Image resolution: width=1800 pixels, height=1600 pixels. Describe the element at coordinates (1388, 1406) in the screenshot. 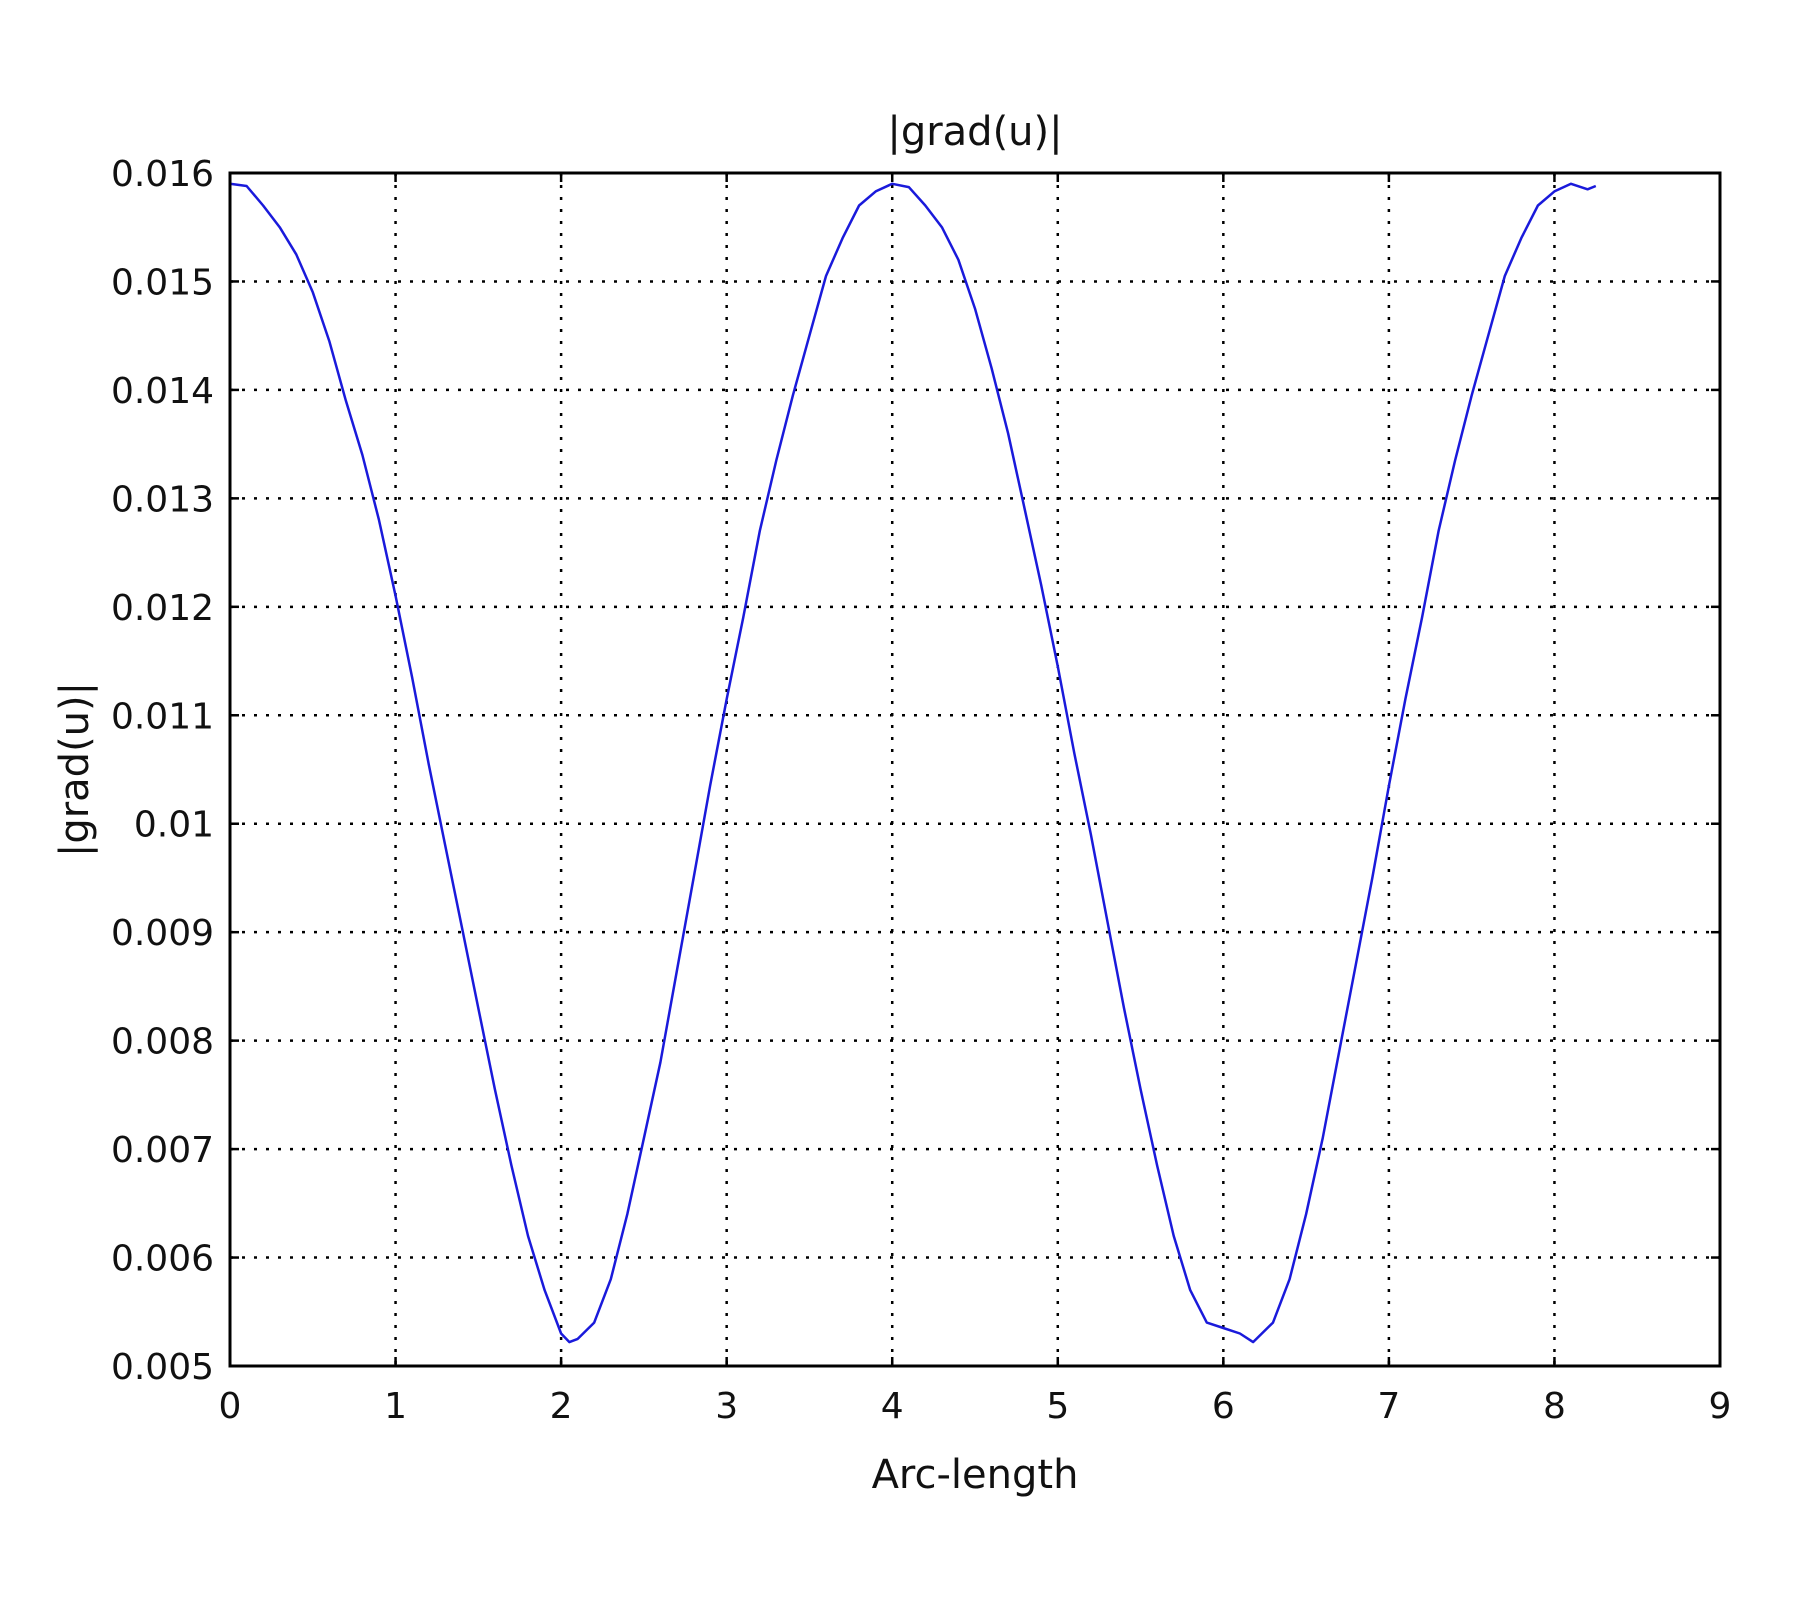

I see `x-tick-label: 7` at that location.